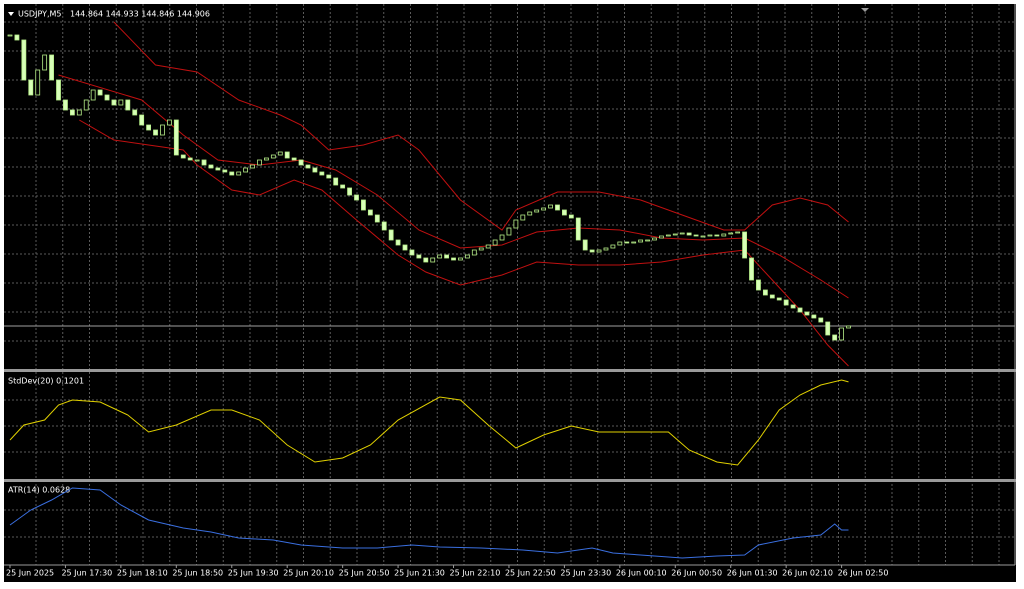  What do you see at coordinates (530, 573) in the screenshot?
I see `time-label: 25 Jun 22:50` at bounding box center [530, 573].